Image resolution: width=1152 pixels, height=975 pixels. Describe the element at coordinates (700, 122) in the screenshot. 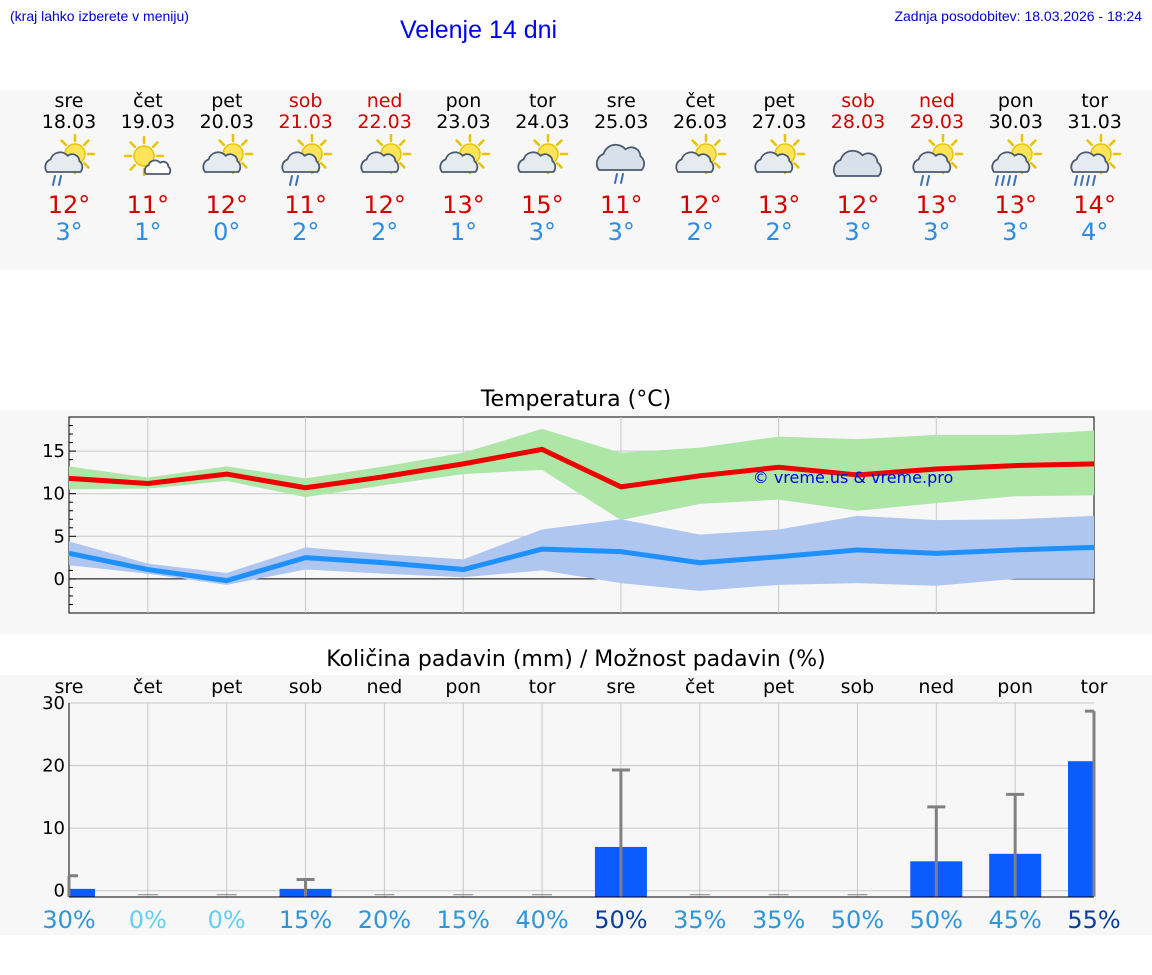

I see `day-date: 26.03` at that location.